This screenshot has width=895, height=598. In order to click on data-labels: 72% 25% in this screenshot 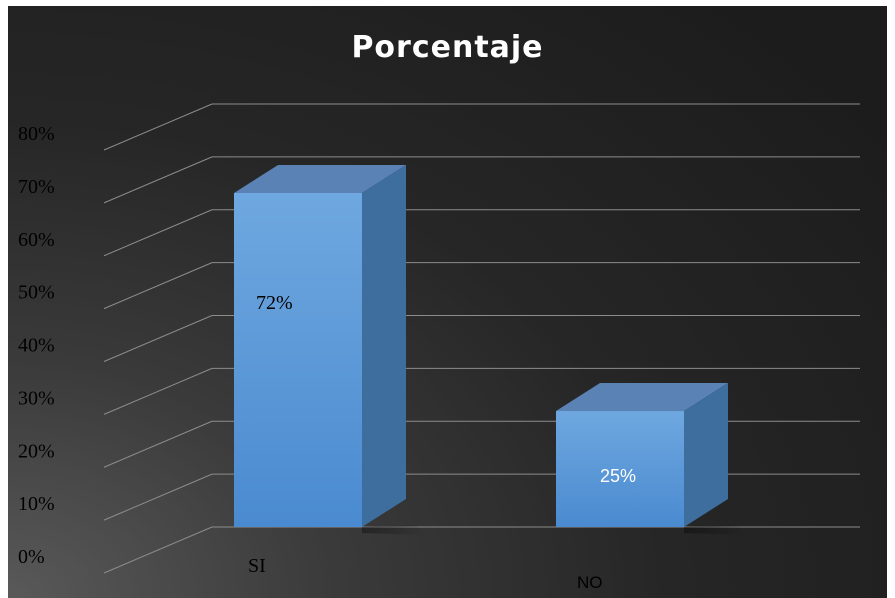, I will do `click(446, 389)`.